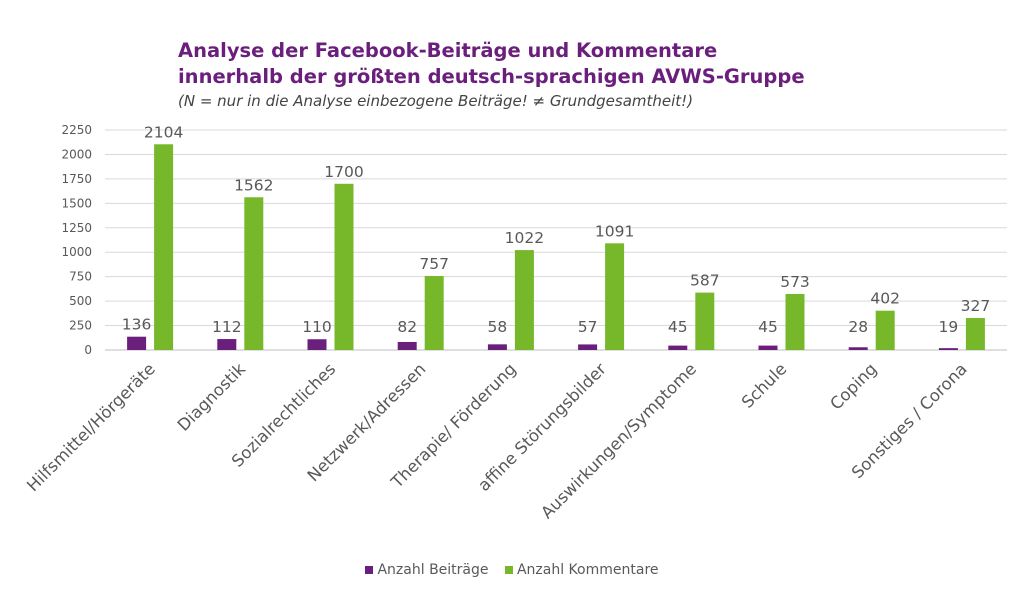  What do you see at coordinates (227, 327) in the screenshot?
I see `data-label-beitraege: 112` at bounding box center [227, 327].